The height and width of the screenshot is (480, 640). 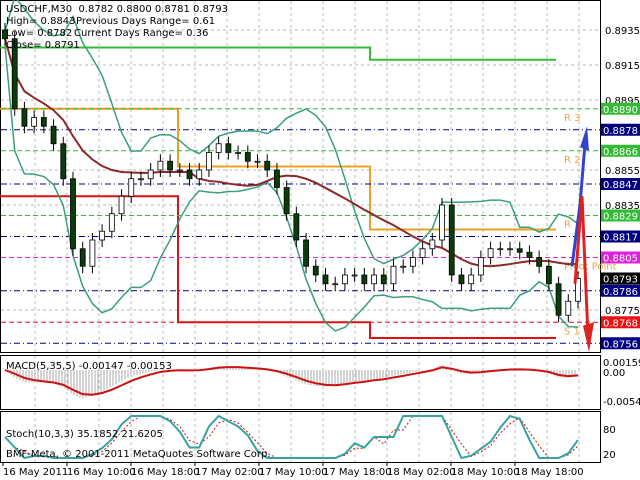 I want to click on ohlc-values: 0.8782 0.8800 0.8781 0.8793, so click(x=153, y=9).